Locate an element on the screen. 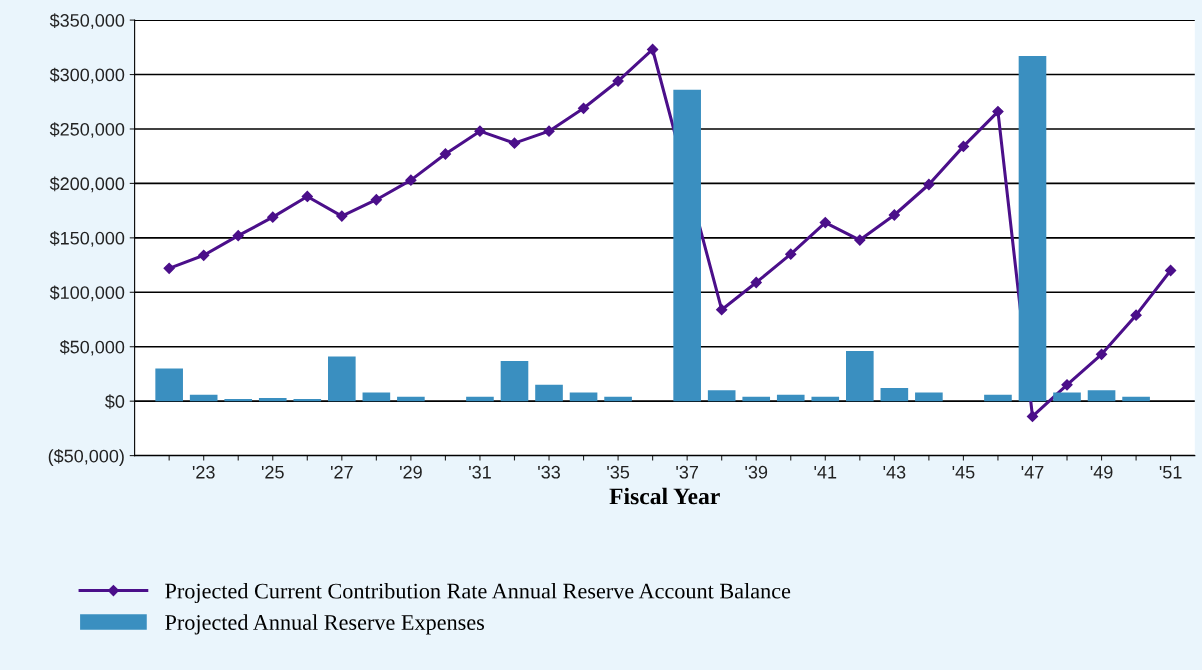 This screenshot has width=1202, height=670. x-tick-label: '45 is located at coordinates (963, 472).